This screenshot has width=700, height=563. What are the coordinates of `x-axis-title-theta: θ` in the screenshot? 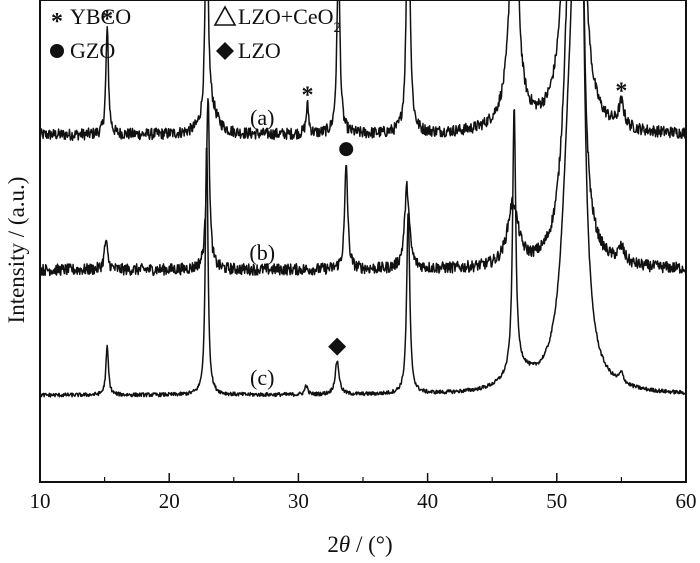 It's located at (344, 544).